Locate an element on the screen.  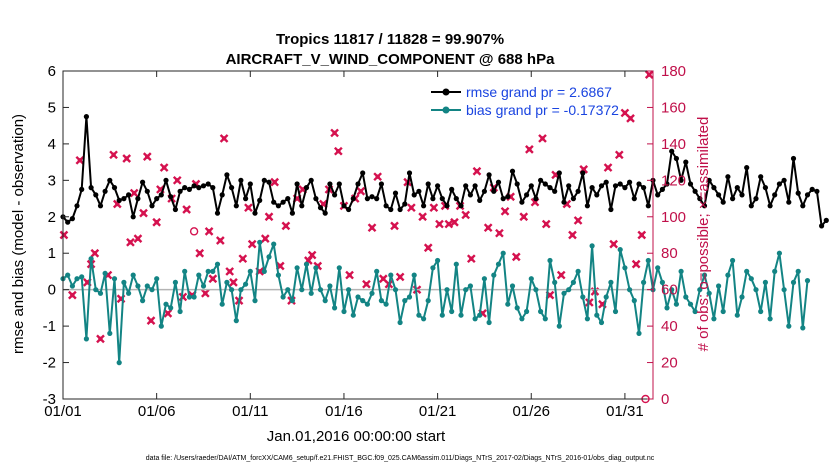
y-tick-label-left: 6 is located at coordinates (52, 71).